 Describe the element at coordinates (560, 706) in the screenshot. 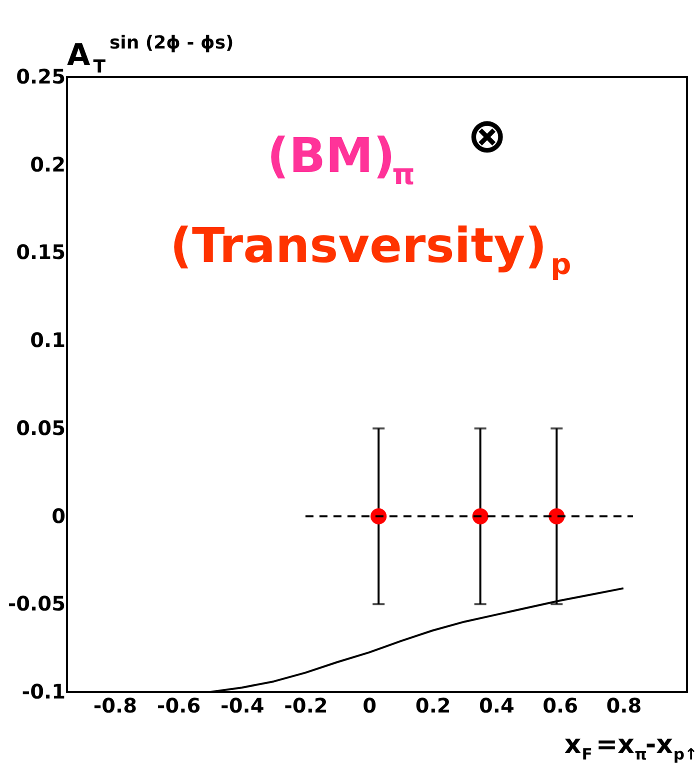

I see `x-tick-label: 0.6` at that location.